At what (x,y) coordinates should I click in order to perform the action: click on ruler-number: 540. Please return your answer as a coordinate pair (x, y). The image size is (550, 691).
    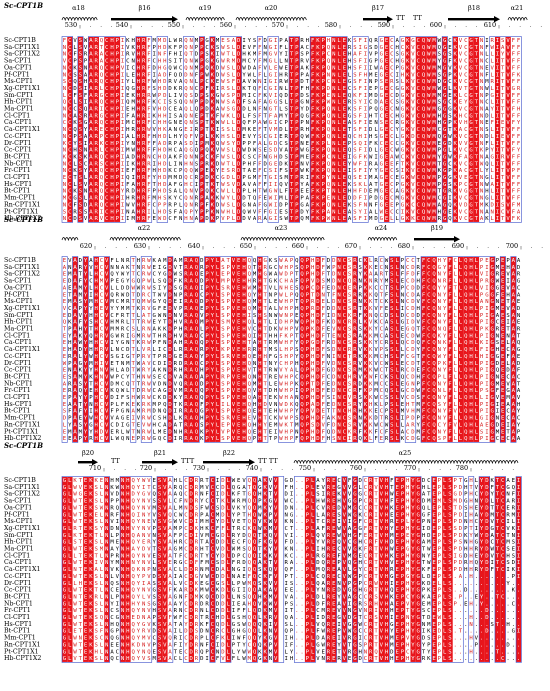
    Looking at the image, I should click on (122, 25).